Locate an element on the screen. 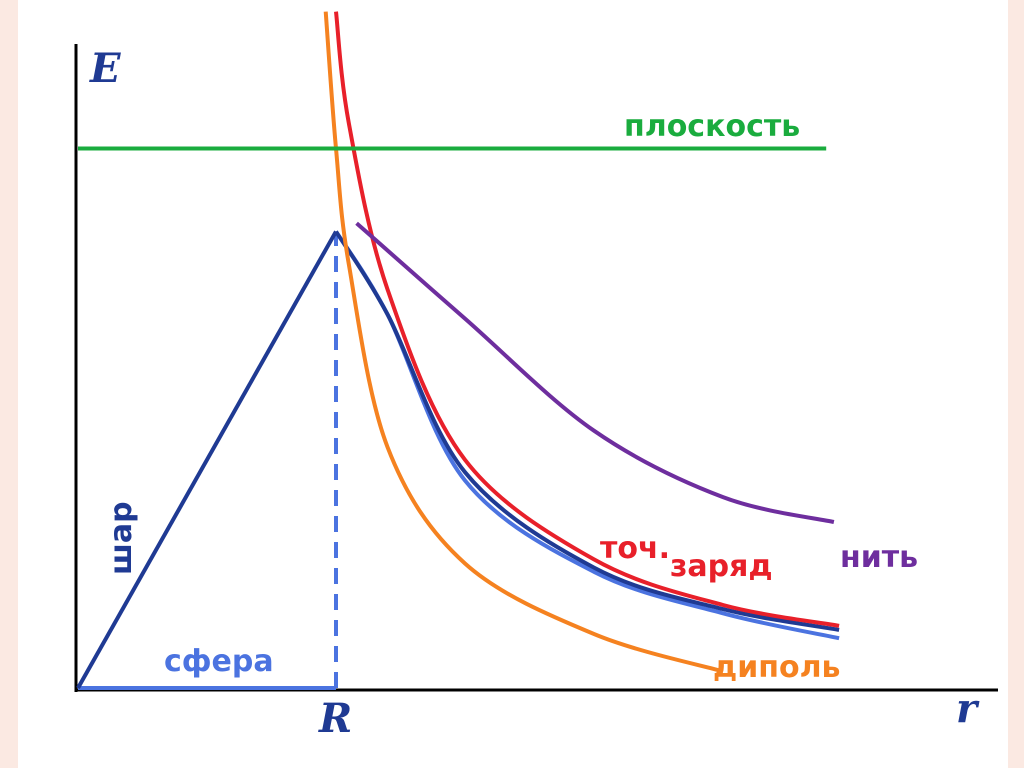 Image resolution: width=1024 pixels, height=768 pixels. nit-label: нить is located at coordinates (879, 557).